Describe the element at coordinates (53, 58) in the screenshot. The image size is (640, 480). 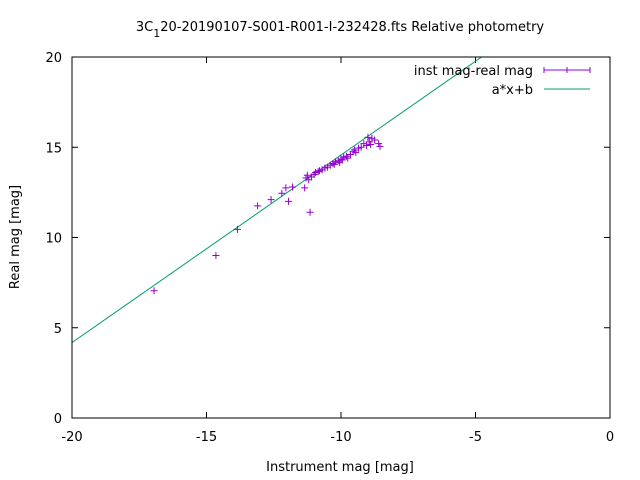
I see `y-tick-label: 20` at that location.